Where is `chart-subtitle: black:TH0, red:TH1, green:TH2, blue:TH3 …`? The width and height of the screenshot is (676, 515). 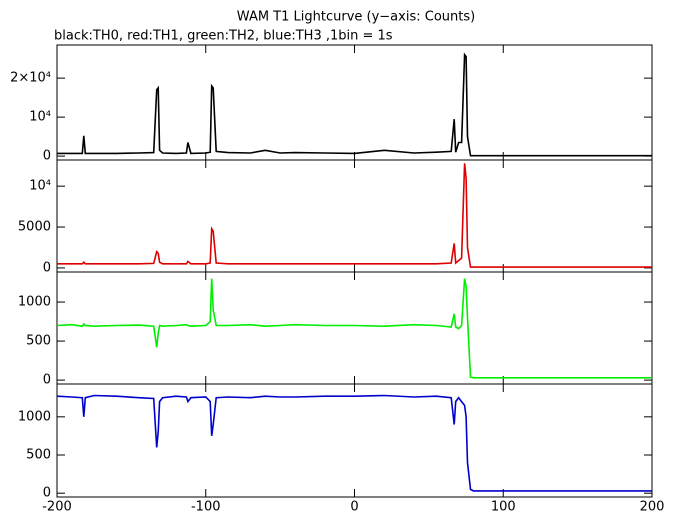
chart-subtitle: black:TH0, red:TH1, green:TH2, blue:TH3 … is located at coordinates (223, 36).